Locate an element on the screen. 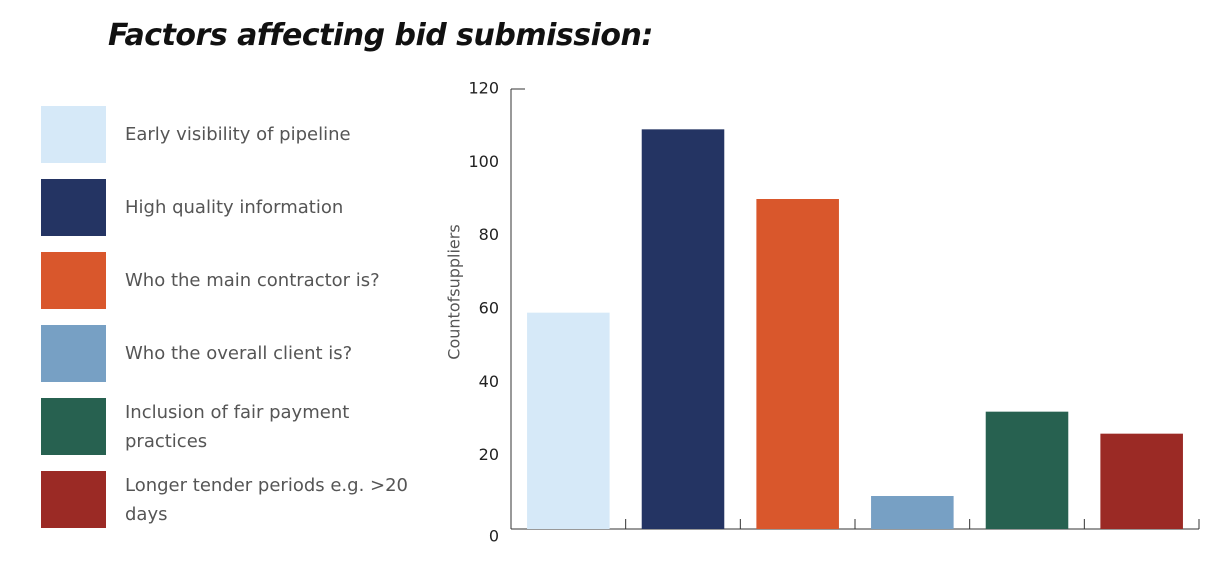  legend-label: Longer tender periods e.g. >20 days is located at coordinates (267, 499).